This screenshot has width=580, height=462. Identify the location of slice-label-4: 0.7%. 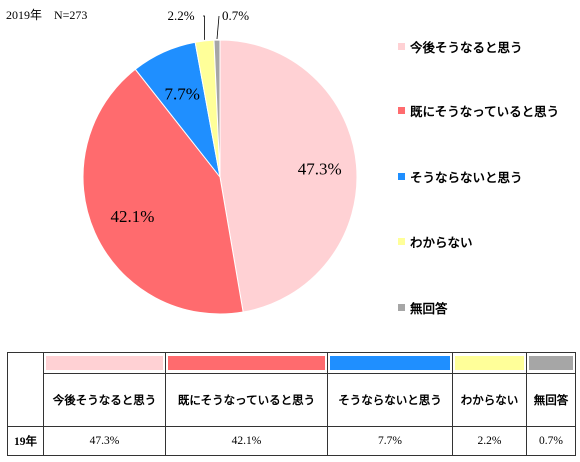
(235, 15).